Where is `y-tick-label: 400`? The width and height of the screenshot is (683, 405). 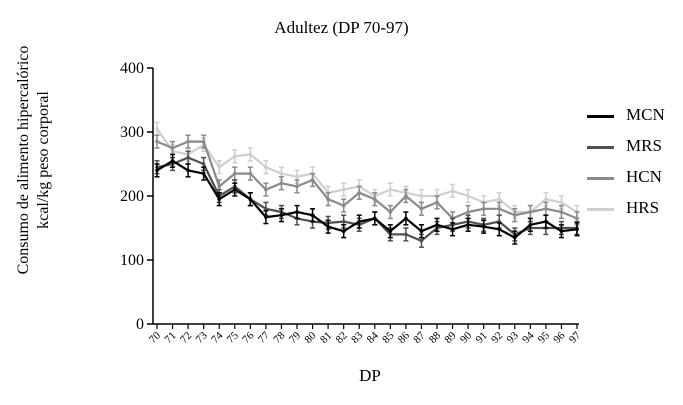 y-tick-label: 400 is located at coordinates (132, 68).